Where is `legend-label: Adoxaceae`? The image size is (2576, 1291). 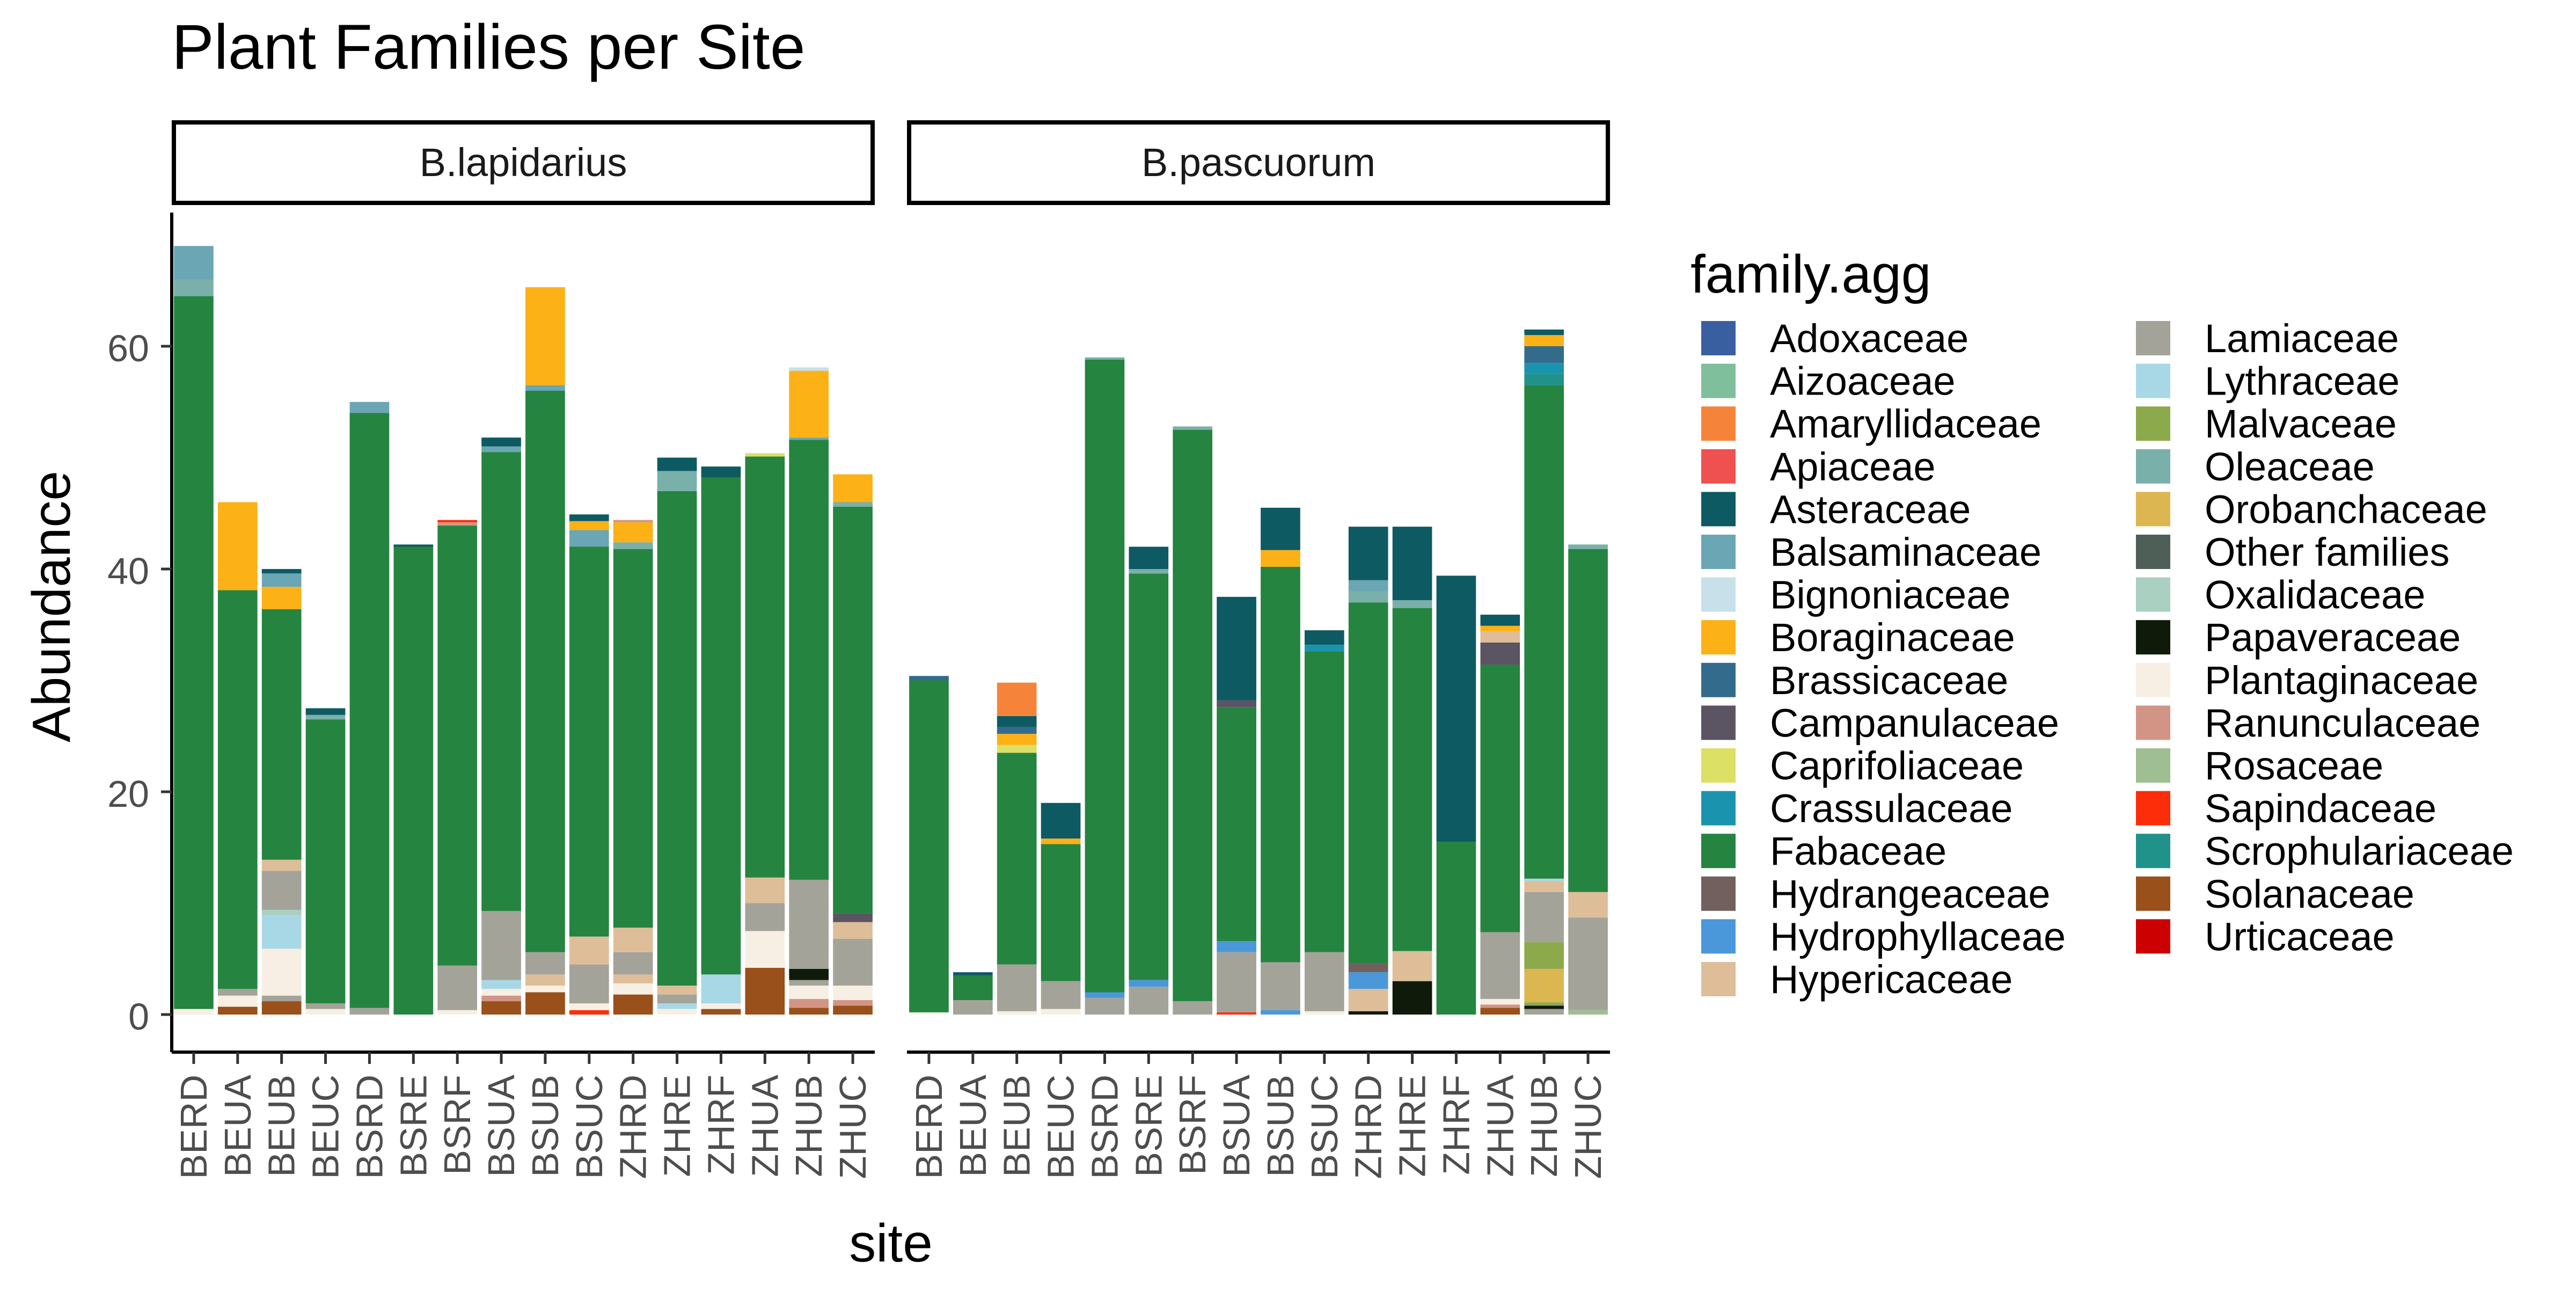
legend-label: Adoxaceae is located at coordinates (1869, 338).